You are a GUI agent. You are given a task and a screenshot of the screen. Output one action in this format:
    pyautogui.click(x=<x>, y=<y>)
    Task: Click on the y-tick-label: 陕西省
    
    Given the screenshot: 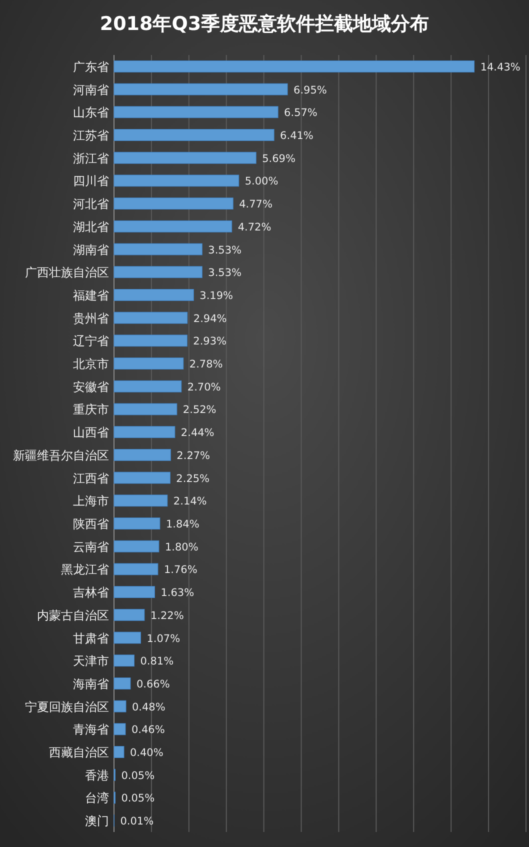 What is the action you would take?
    pyautogui.click(x=91, y=523)
    